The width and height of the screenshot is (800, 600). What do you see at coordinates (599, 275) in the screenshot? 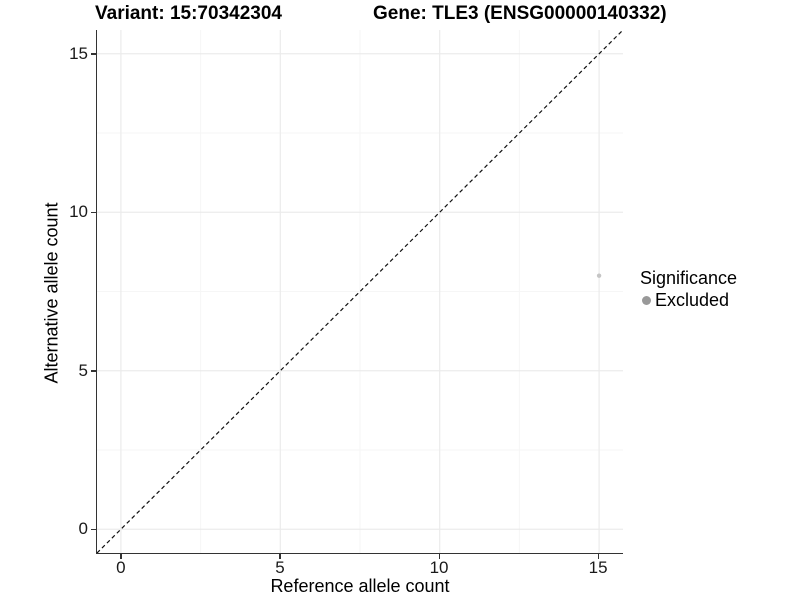
I see `data-point-excluded` at bounding box center [599, 275].